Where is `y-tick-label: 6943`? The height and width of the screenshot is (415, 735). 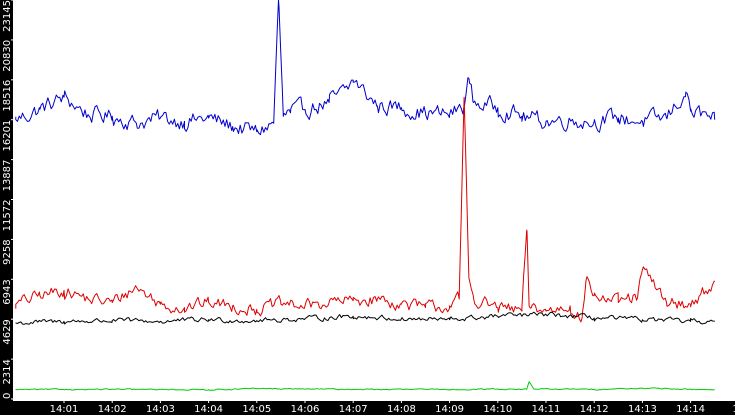 y-tick-label: 6943 is located at coordinates (7, 291).